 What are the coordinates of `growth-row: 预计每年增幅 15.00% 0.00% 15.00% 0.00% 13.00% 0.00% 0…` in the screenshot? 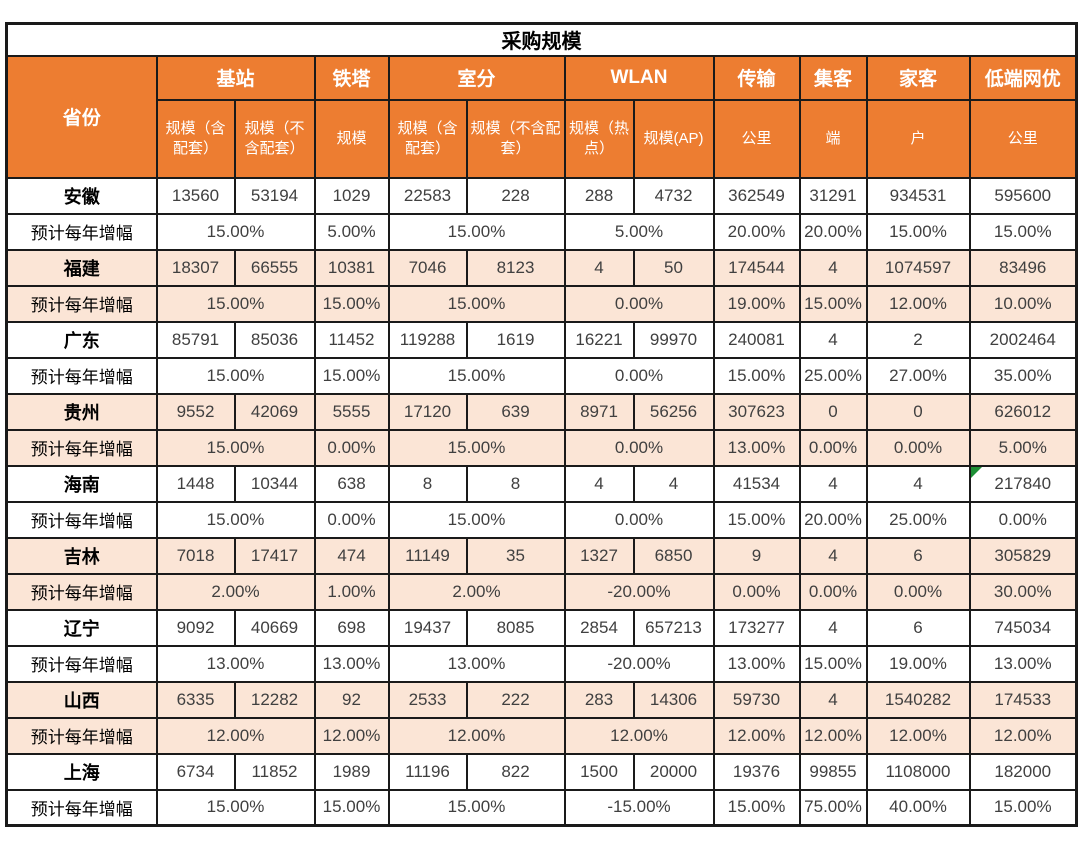 It's located at (541, 447).